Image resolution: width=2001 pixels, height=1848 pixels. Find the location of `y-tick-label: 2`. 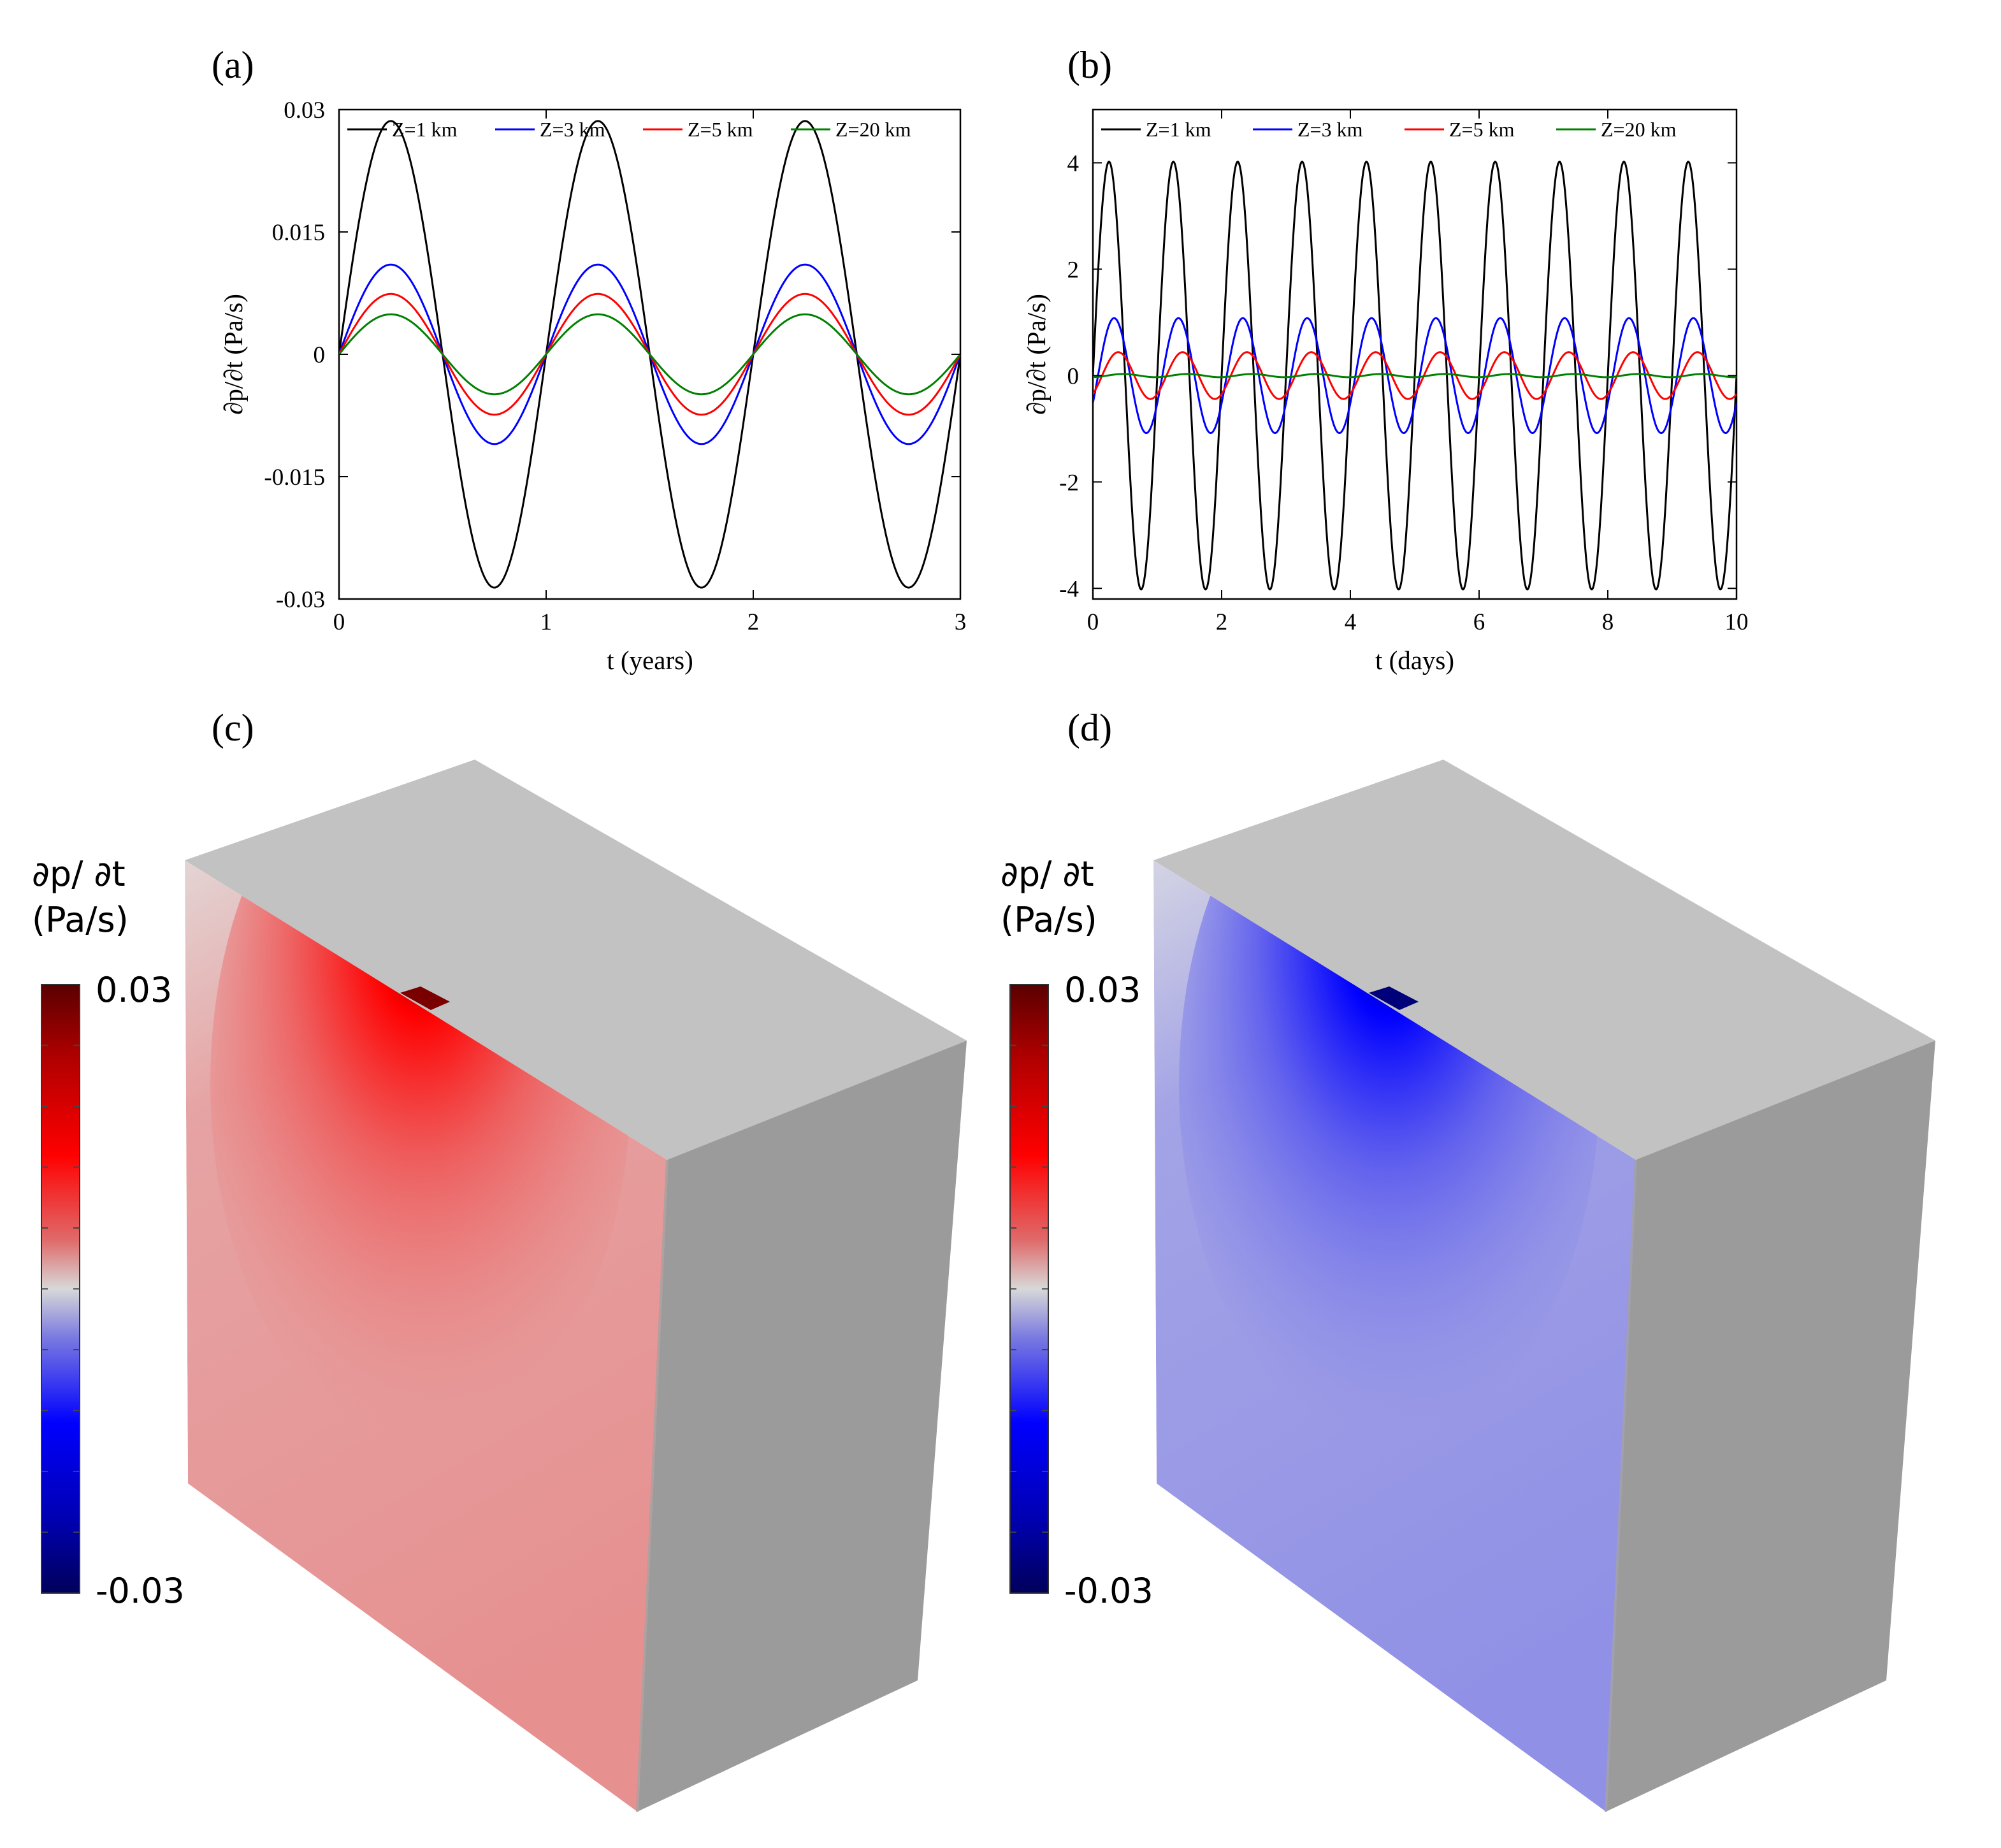

y-tick-label: 2 is located at coordinates (1073, 270).